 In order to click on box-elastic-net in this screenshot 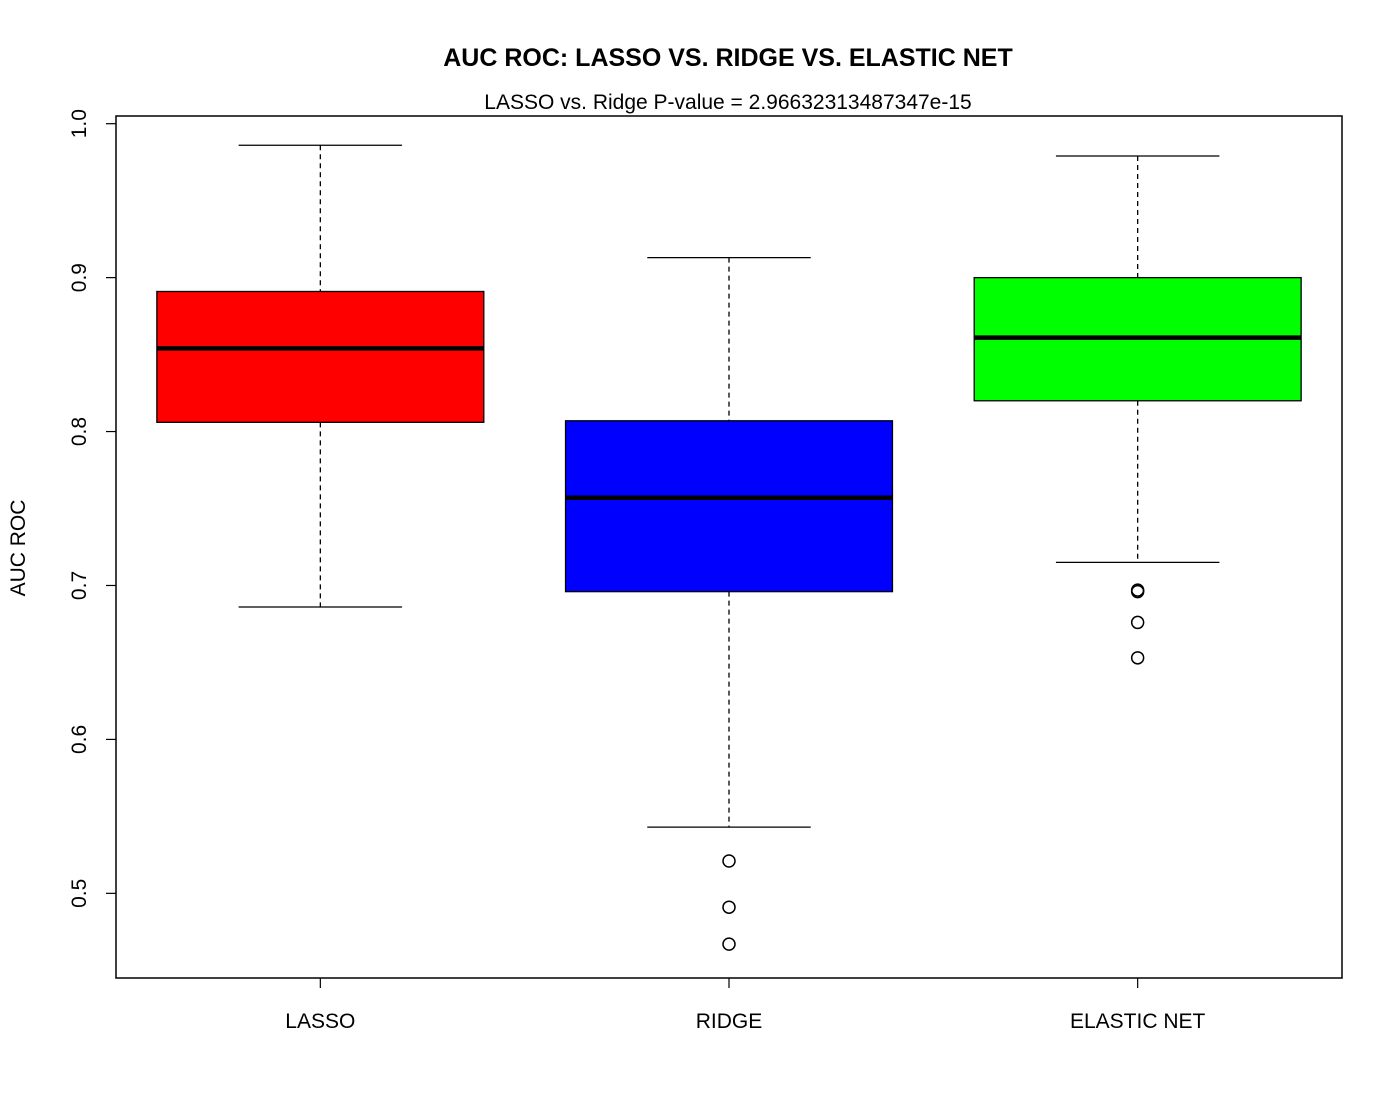, I will do `click(1137, 410)`.